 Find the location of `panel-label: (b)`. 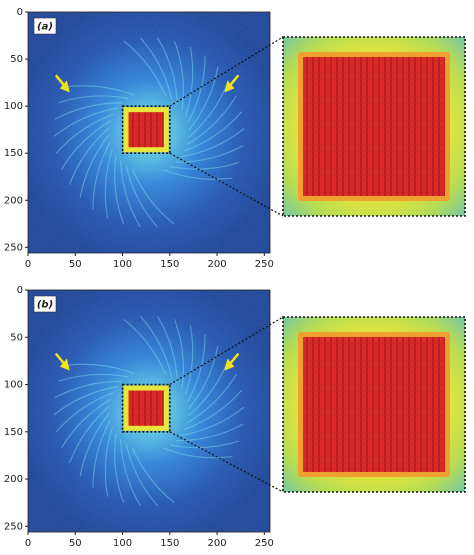

panel-label: (b) is located at coordinates (45, 305).